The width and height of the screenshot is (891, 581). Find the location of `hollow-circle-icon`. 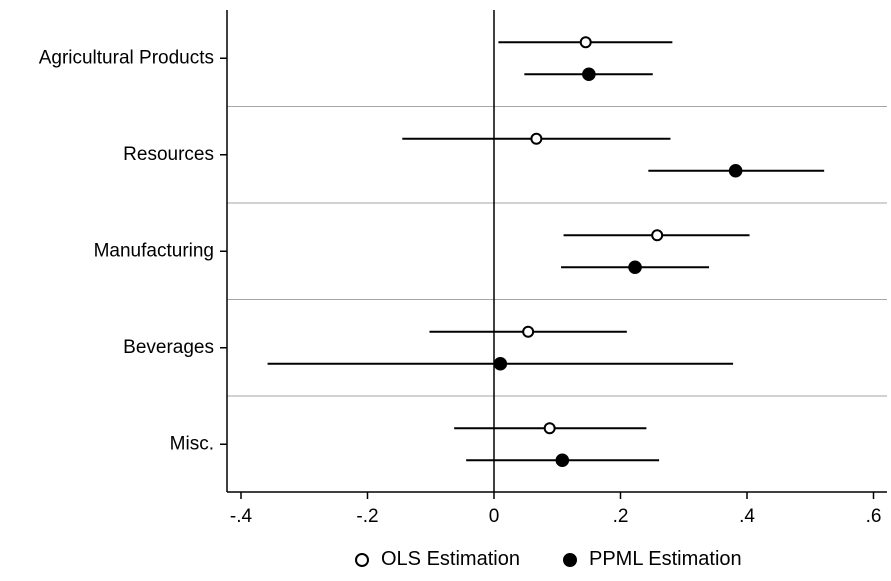

hollow-circle-icon is located at coordinates (362, 559).